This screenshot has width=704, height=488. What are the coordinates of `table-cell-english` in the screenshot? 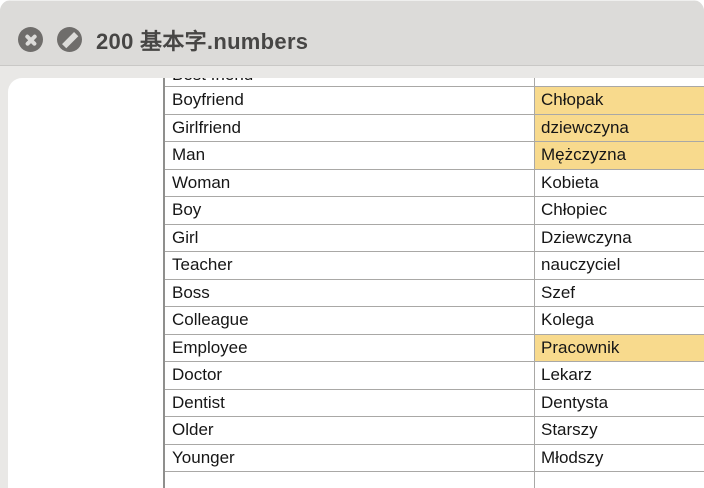 It's located at (350, 480).